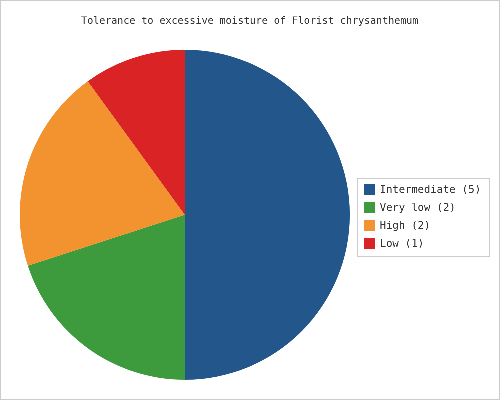  What do you see at coordinates (402, 244) in the screenshot?
I see `legend-label: Low (1)` at bounding box center [402, 244].